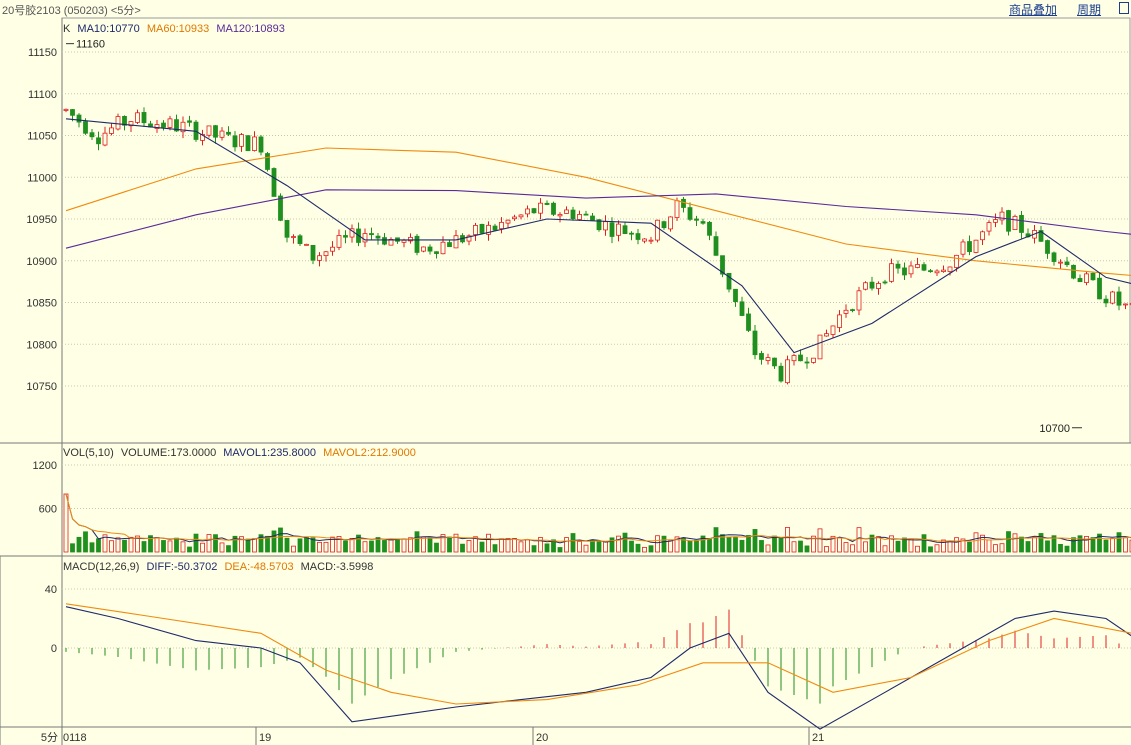  I want to click on diff-value: DIFF:-50.3702, so click(182, 567).